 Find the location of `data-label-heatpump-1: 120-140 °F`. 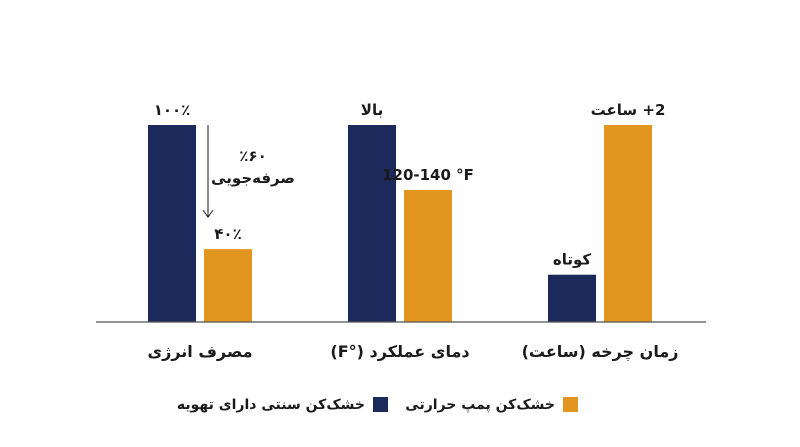

data-label-heatpump-1: 120-140 °F is located at coordinates (428, 175).